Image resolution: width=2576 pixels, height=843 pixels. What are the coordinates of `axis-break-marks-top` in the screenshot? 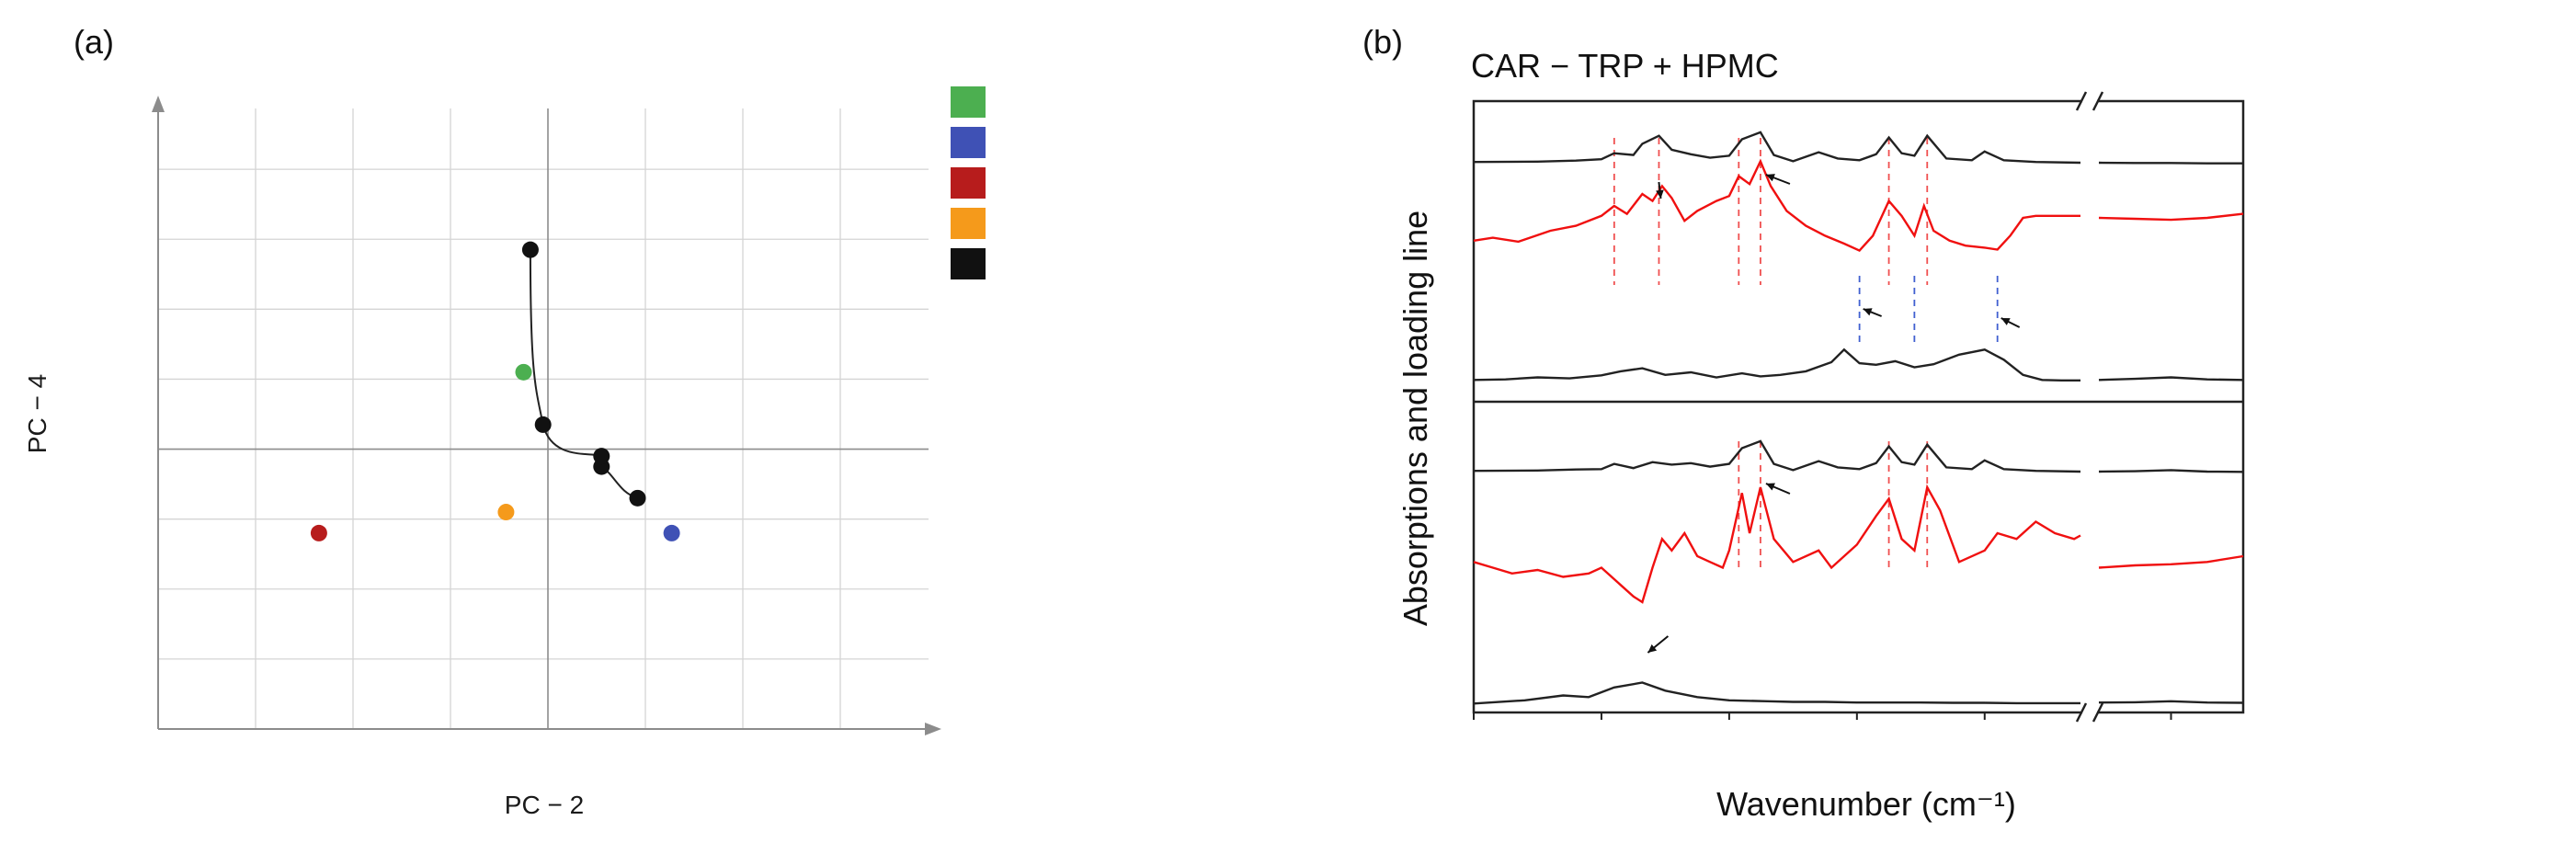 It's located at (2089, 101).